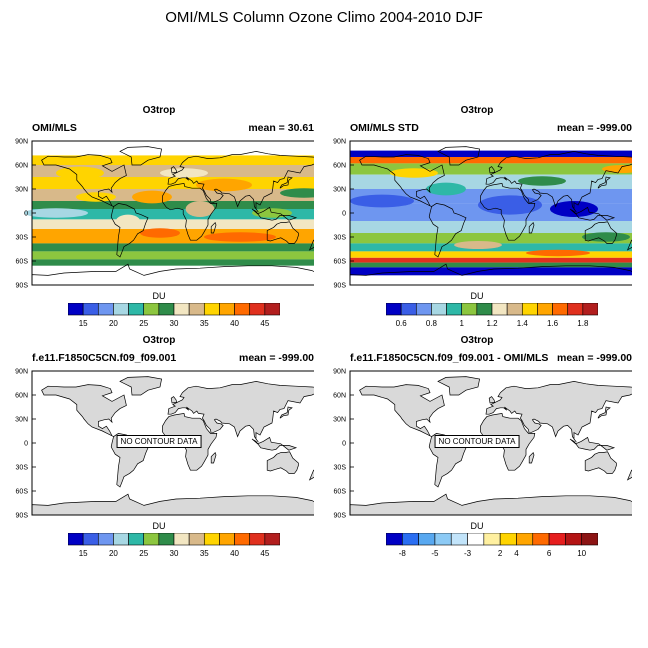 The width and height of the screenshot is (648, 648). Describe the element at coordinates (492, 545) in the screenshot. I see `colorbar: -8 -5 -3 2 4 6 10` at that location.